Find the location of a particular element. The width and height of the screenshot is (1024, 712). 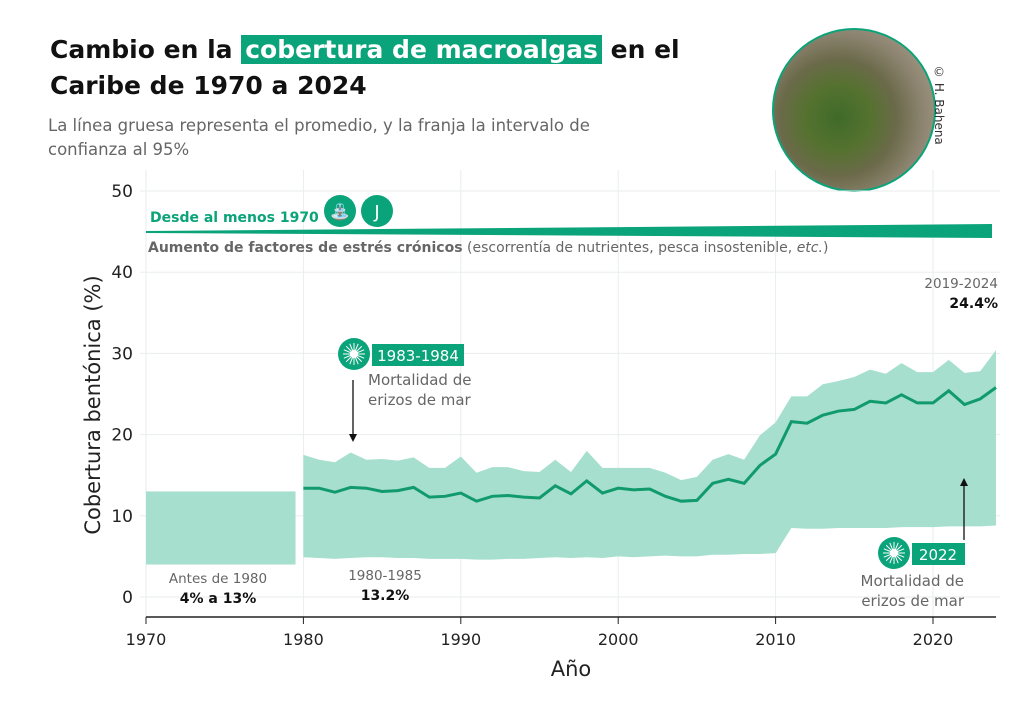

runoff-icon is located at coordinates (340, 211).